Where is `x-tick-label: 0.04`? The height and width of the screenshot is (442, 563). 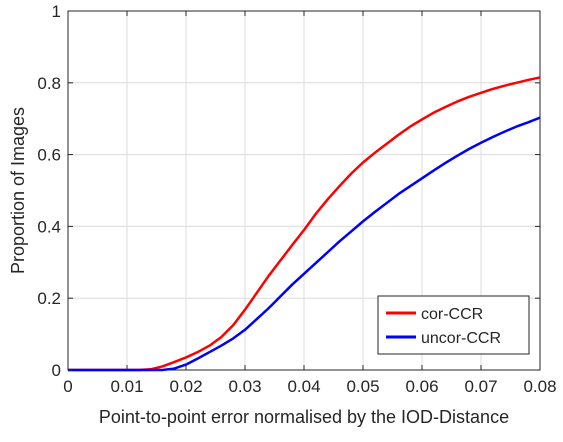
x-tick-label: 0.04 is located at coordinates (303, 386).